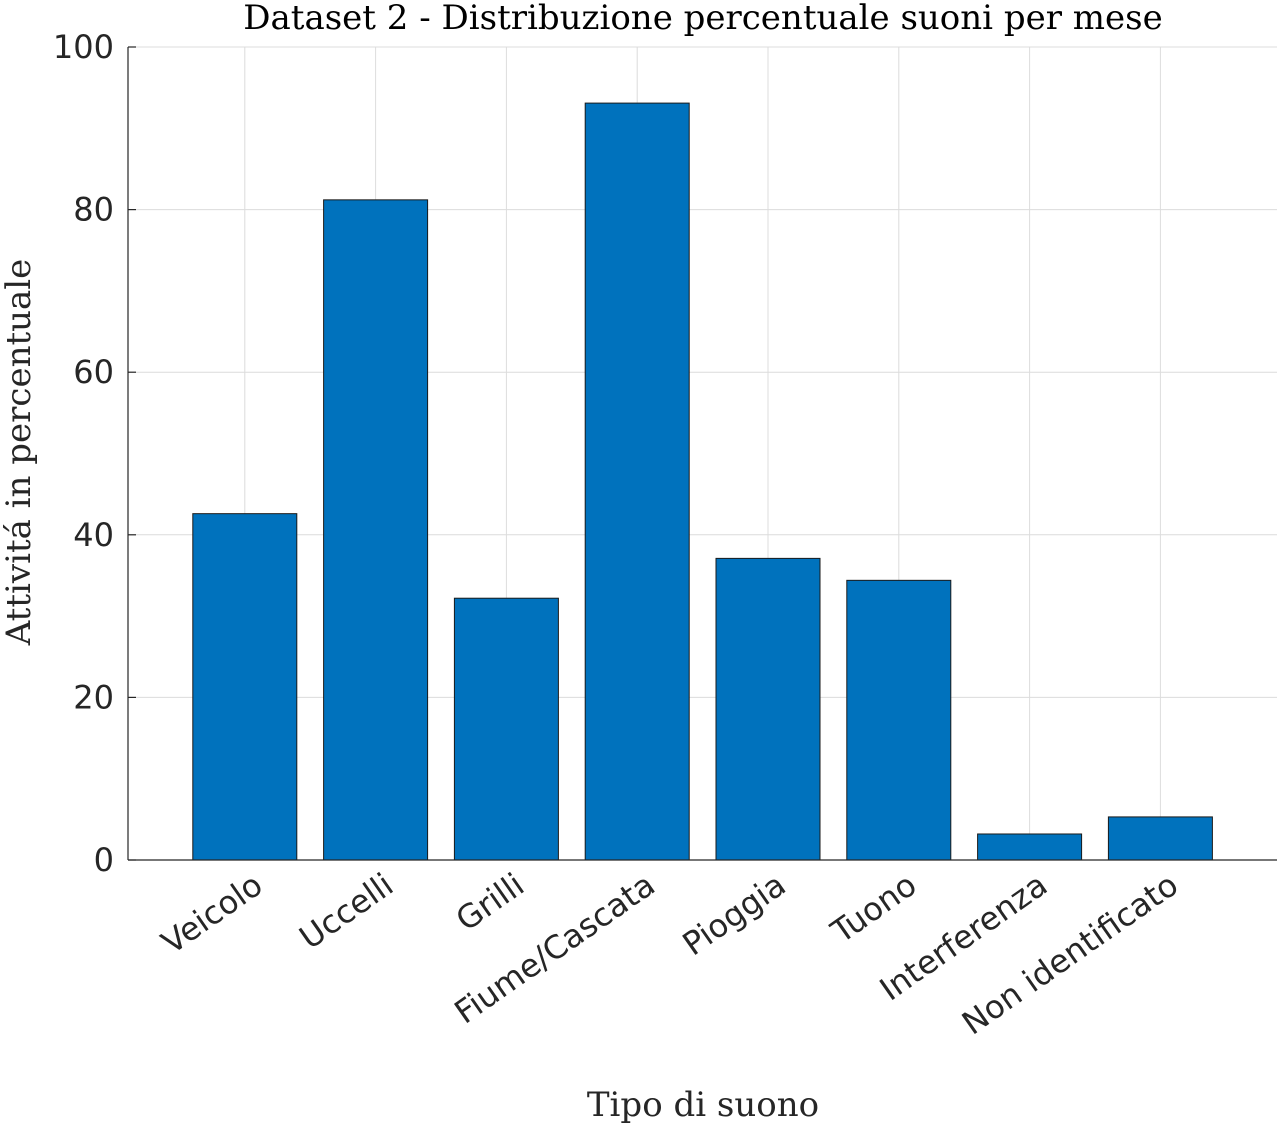  What do you see at coordinates (83, 47) in the screenshot?
I see `y-tick-label: 100` at bounding box center [83, 47].